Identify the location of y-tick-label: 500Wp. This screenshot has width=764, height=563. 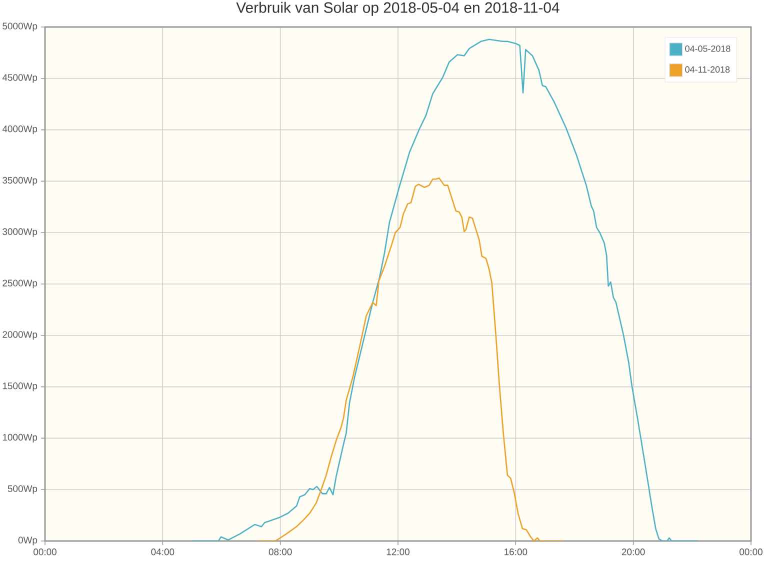
(23, 489).